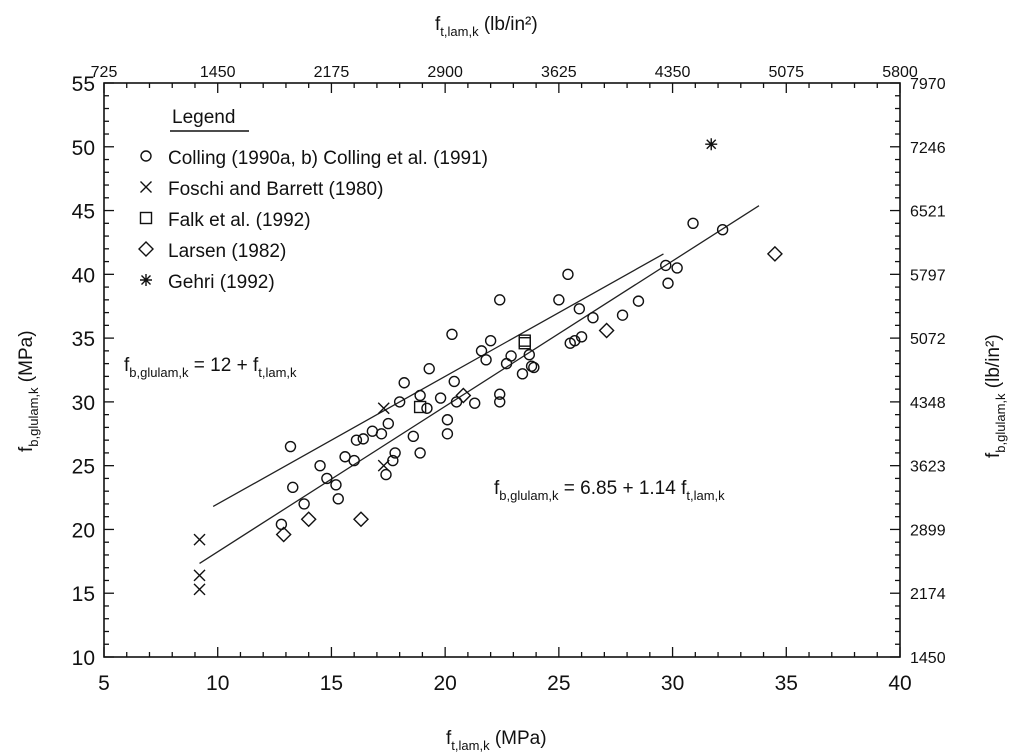 Image resolution: width=1009 pixels, height=755 pixels. What do you see at coordinates (928, 530) in the screenshot?
I see `y2-tick-label: 2899` at bounding box center [928, 530].